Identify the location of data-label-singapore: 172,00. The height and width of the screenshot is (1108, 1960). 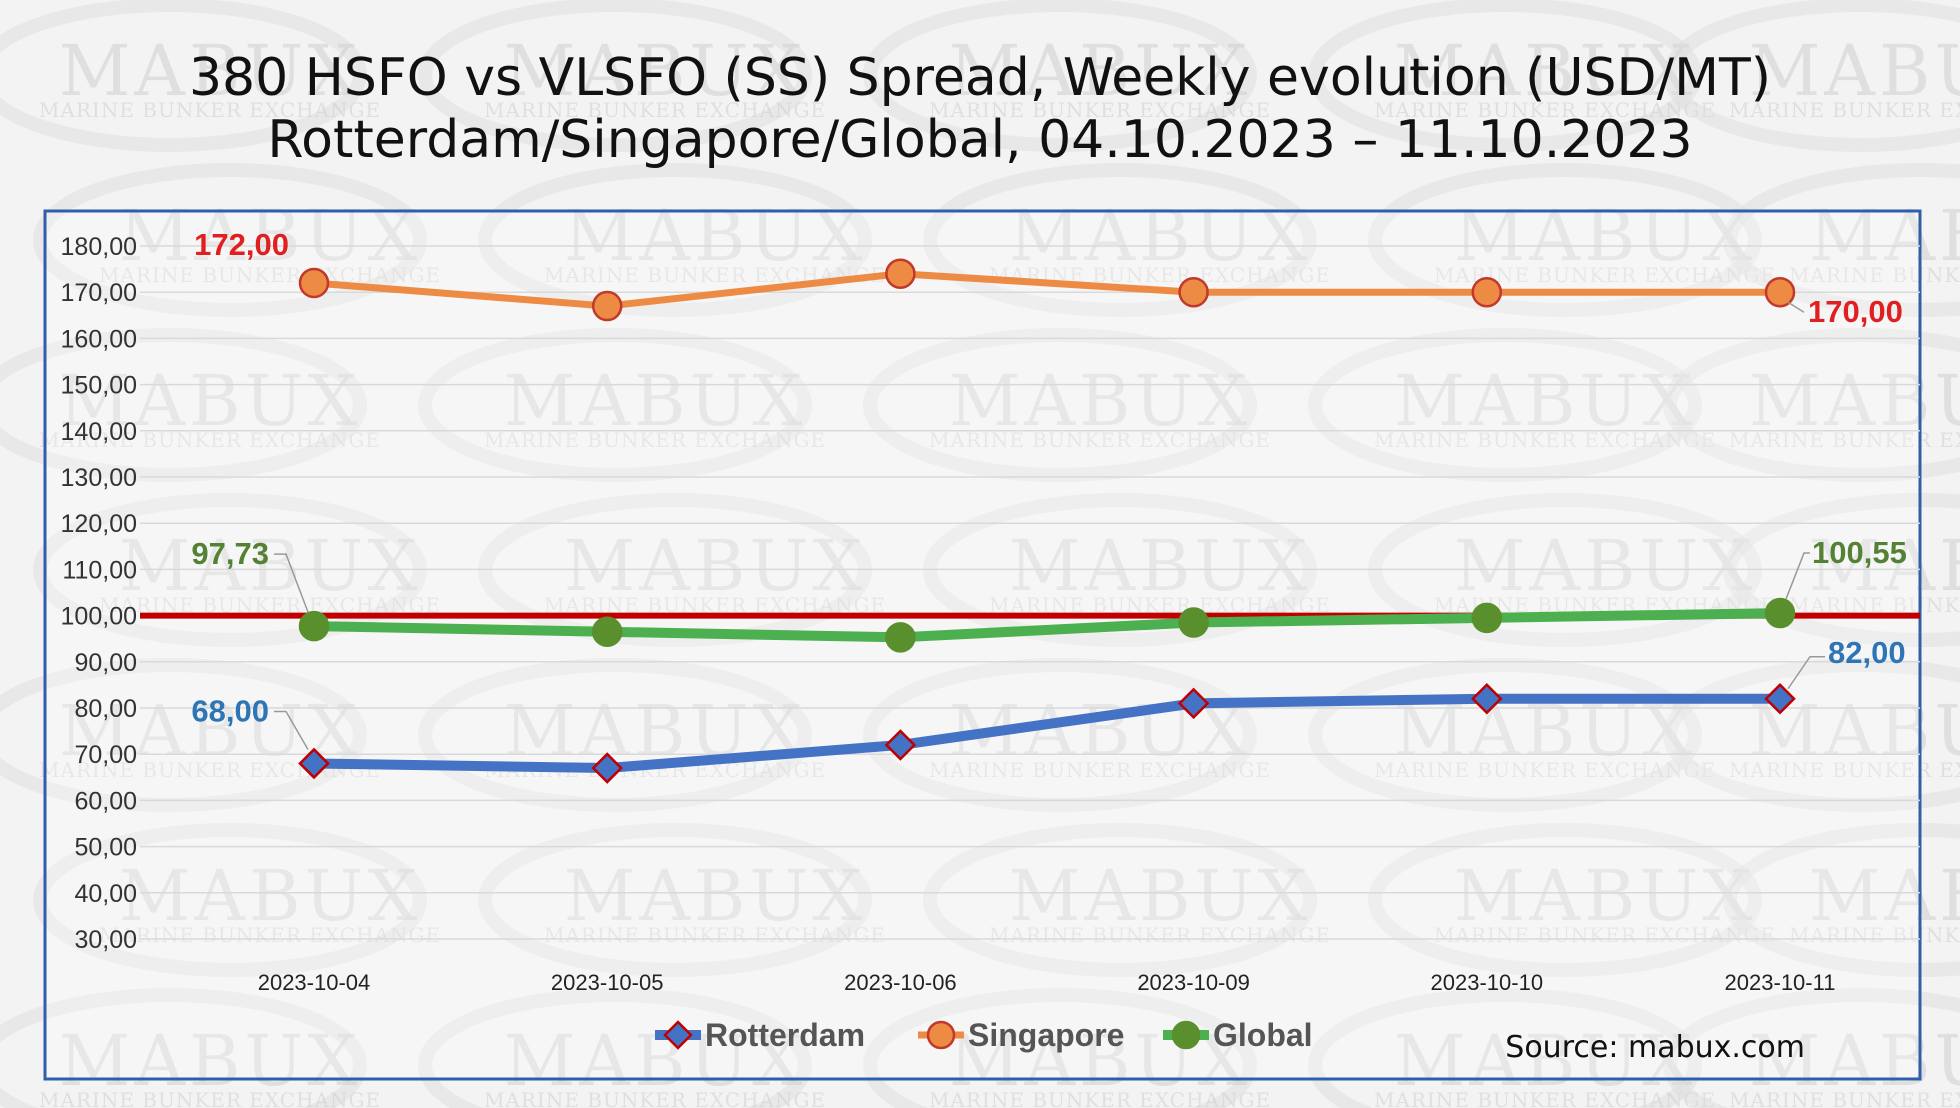
(241, 244).